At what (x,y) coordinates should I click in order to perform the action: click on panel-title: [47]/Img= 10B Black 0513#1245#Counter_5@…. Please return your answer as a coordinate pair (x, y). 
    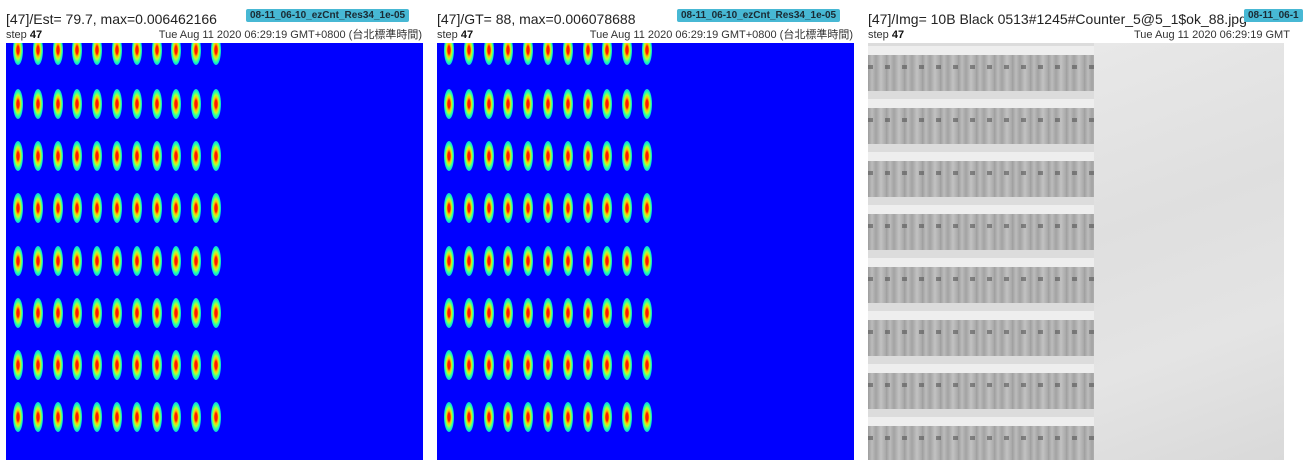
    Looking at the image, I should click on (1057, 19).